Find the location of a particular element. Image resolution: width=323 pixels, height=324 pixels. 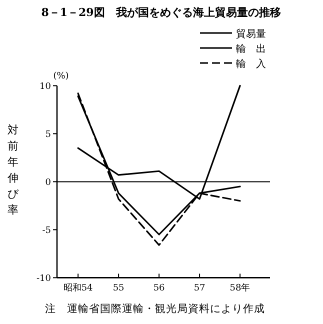

y-axis-title: 対前年伸び率 is located at coordinates (14, 170).